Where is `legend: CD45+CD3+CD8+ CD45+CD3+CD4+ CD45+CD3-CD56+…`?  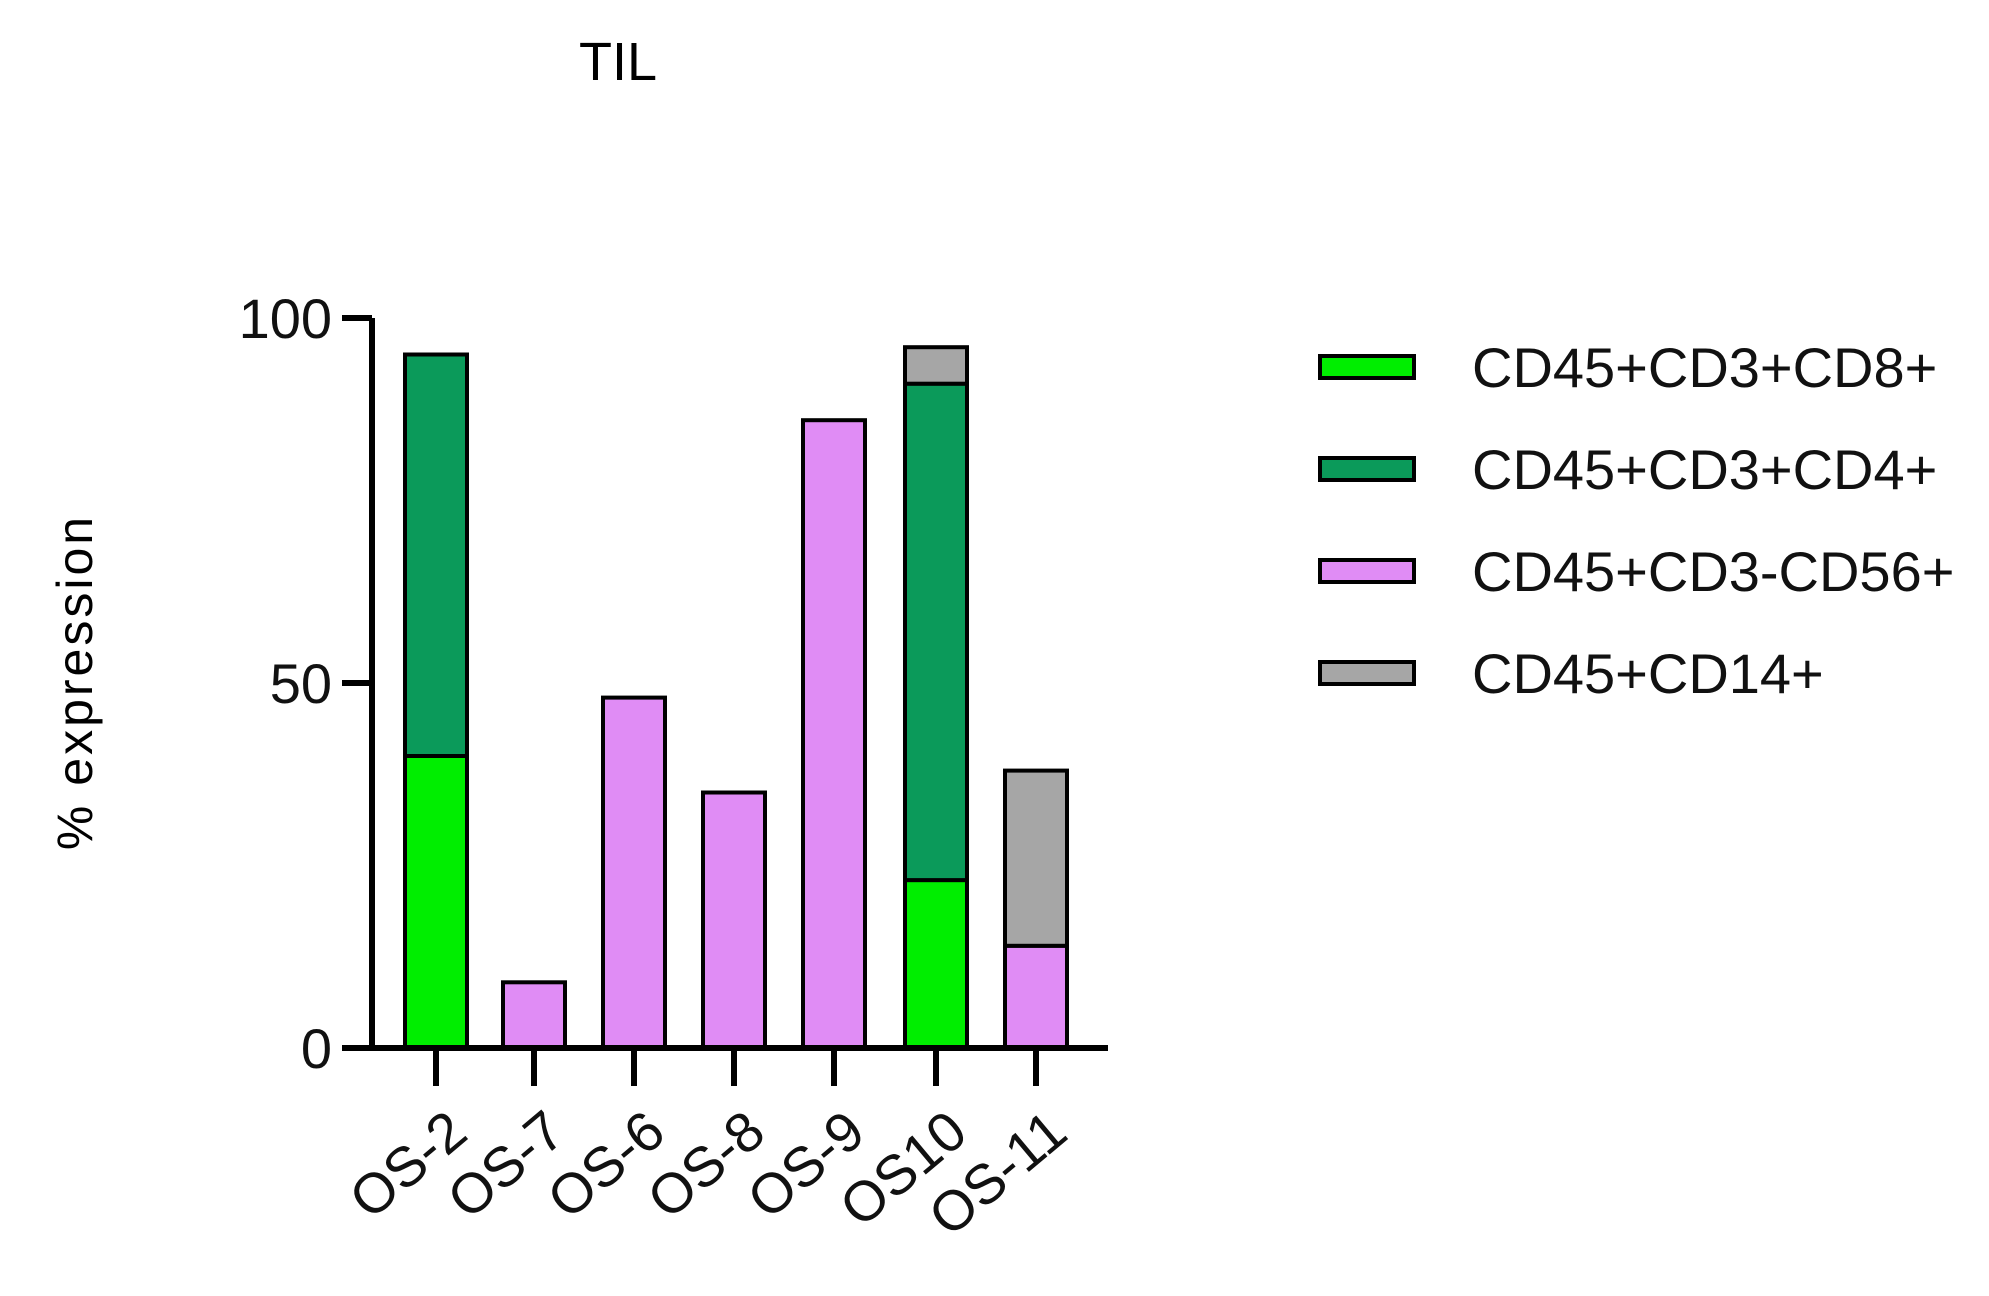 legend: CD45+CD3+CD8+ CD45+CD3+CD4+ CD45+CD3-CD56+… is located at coordinates (1636, 520).